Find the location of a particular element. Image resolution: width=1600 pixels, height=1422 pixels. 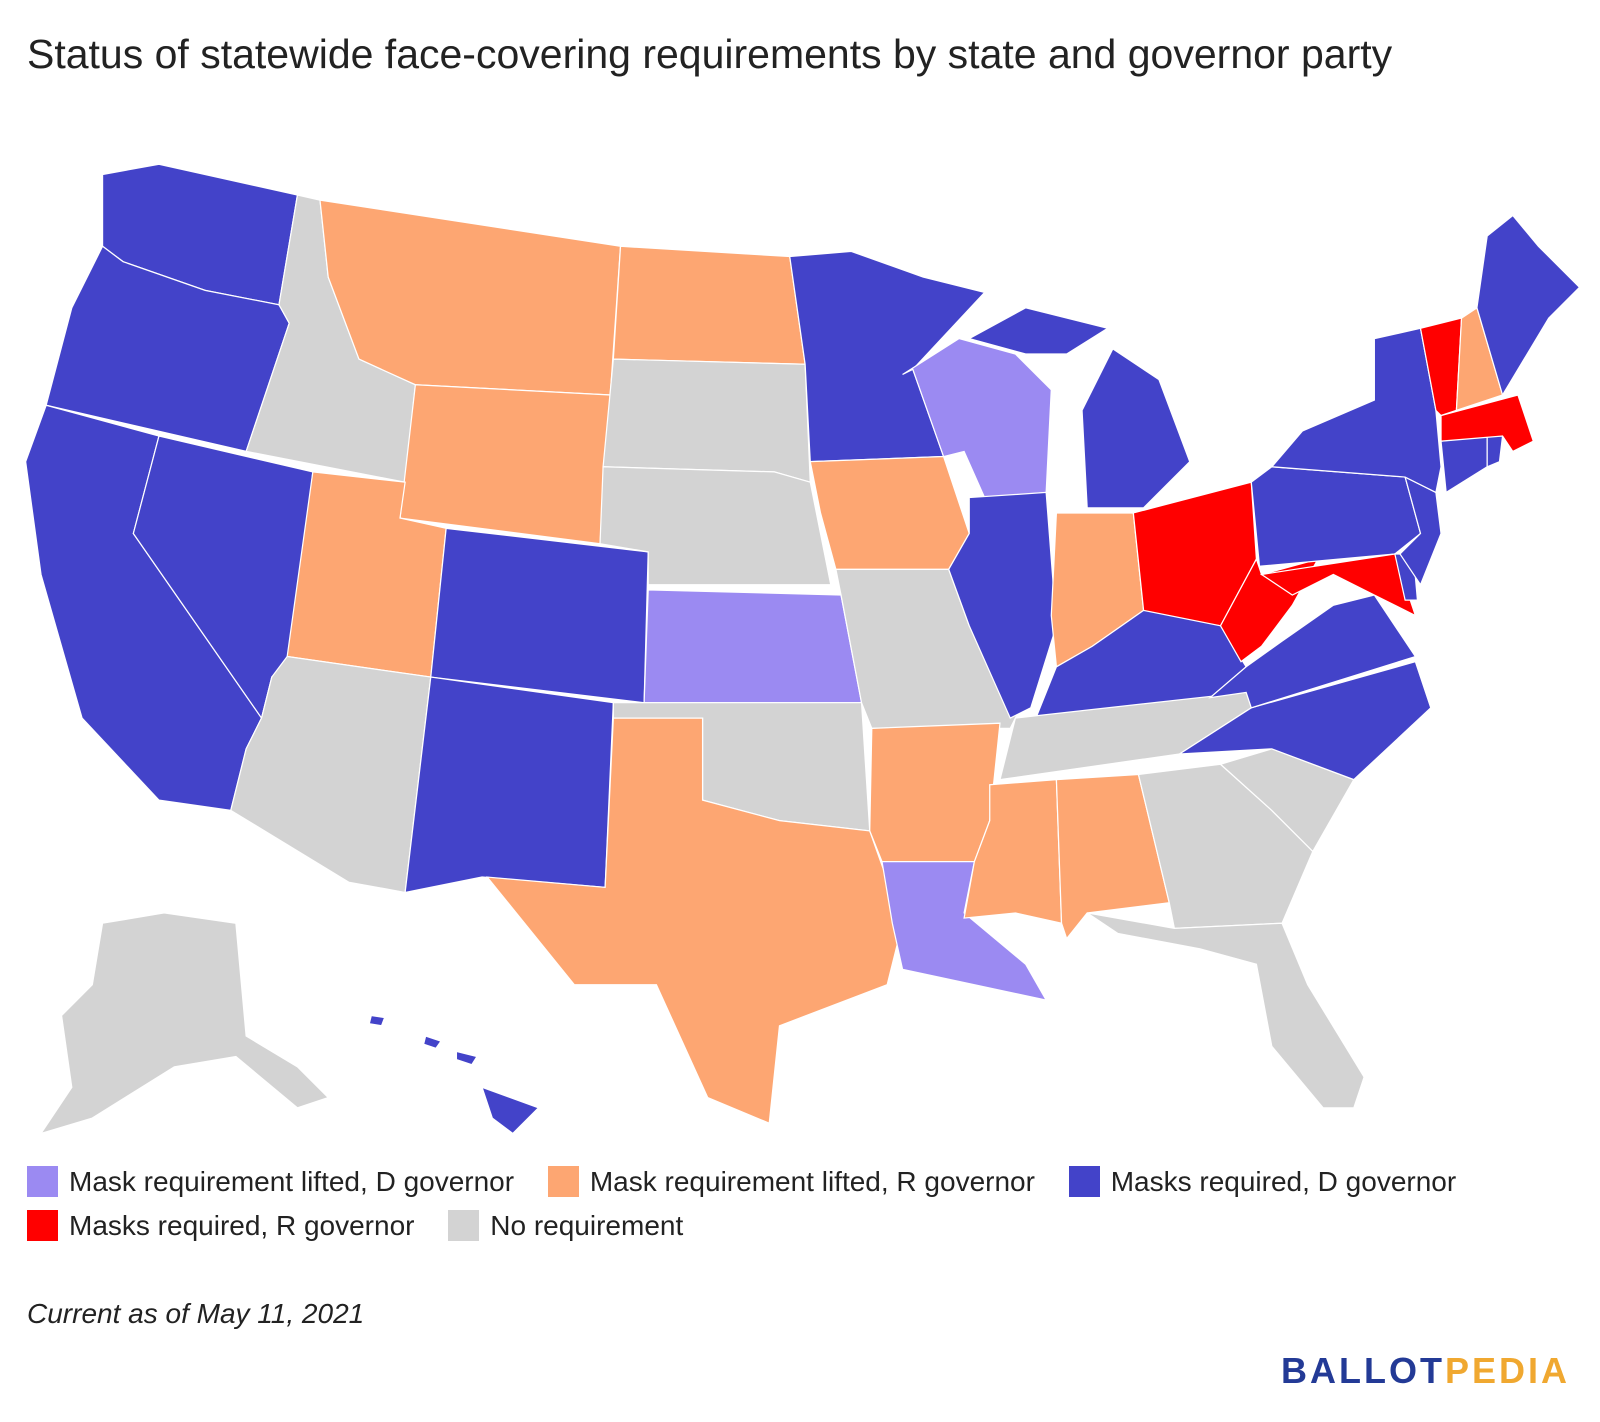

legend-label: Mask requirement lifted, D governor is located at coordinates (292, 1181).